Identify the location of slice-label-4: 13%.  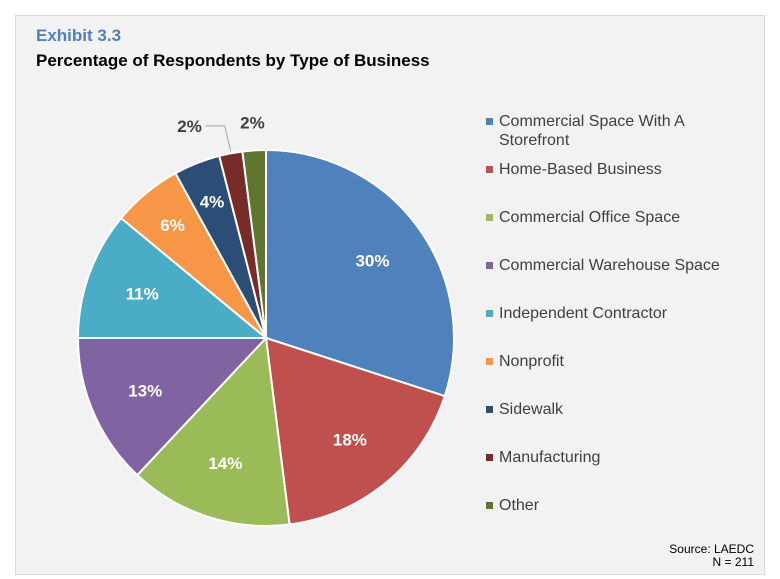
(145, 390).